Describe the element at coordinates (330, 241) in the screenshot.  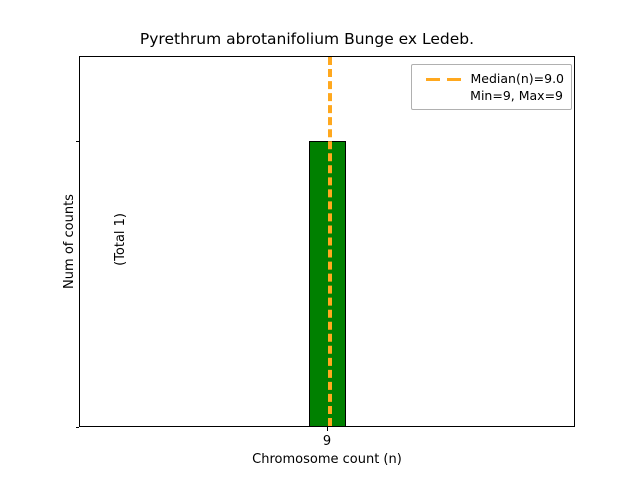
I see `median-line` at that location.